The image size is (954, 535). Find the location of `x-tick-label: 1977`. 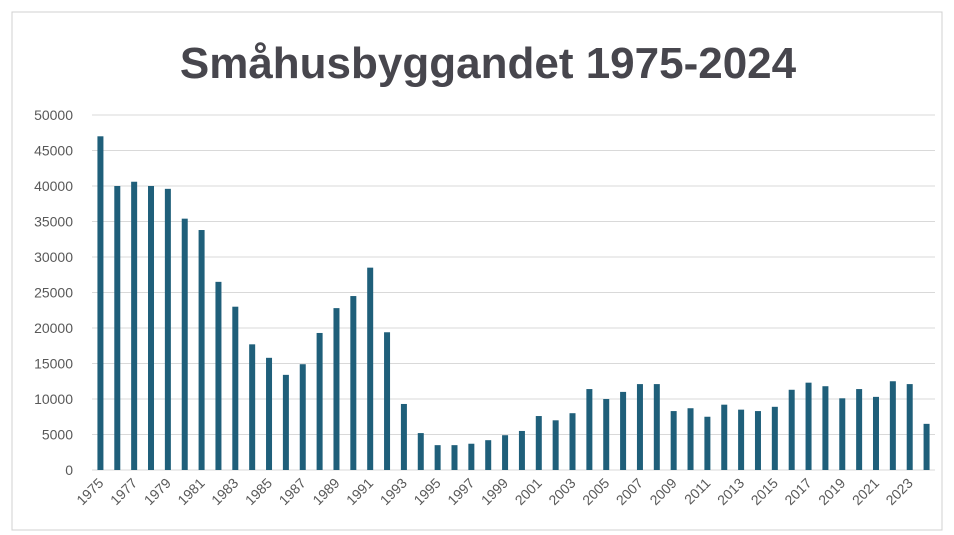

x-tick-label: 1977 is located at coordinates (123, 491).